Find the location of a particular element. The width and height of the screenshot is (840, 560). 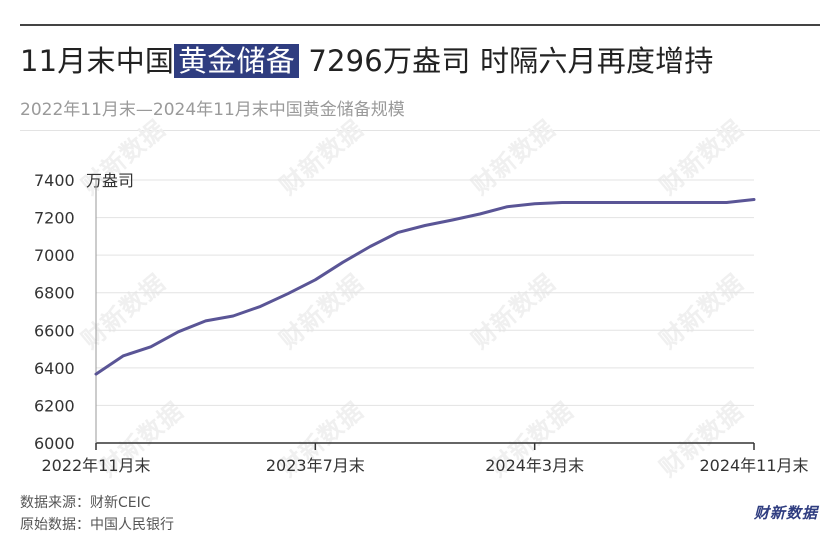

title-prefix: 11月末中国 is located at coordinates (97, 61).